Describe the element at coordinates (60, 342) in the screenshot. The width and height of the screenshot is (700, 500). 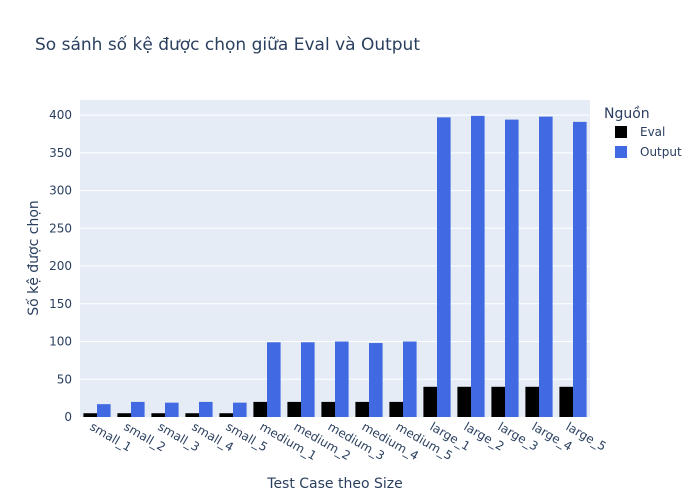
I see `y-tick-label: 100` at that location.